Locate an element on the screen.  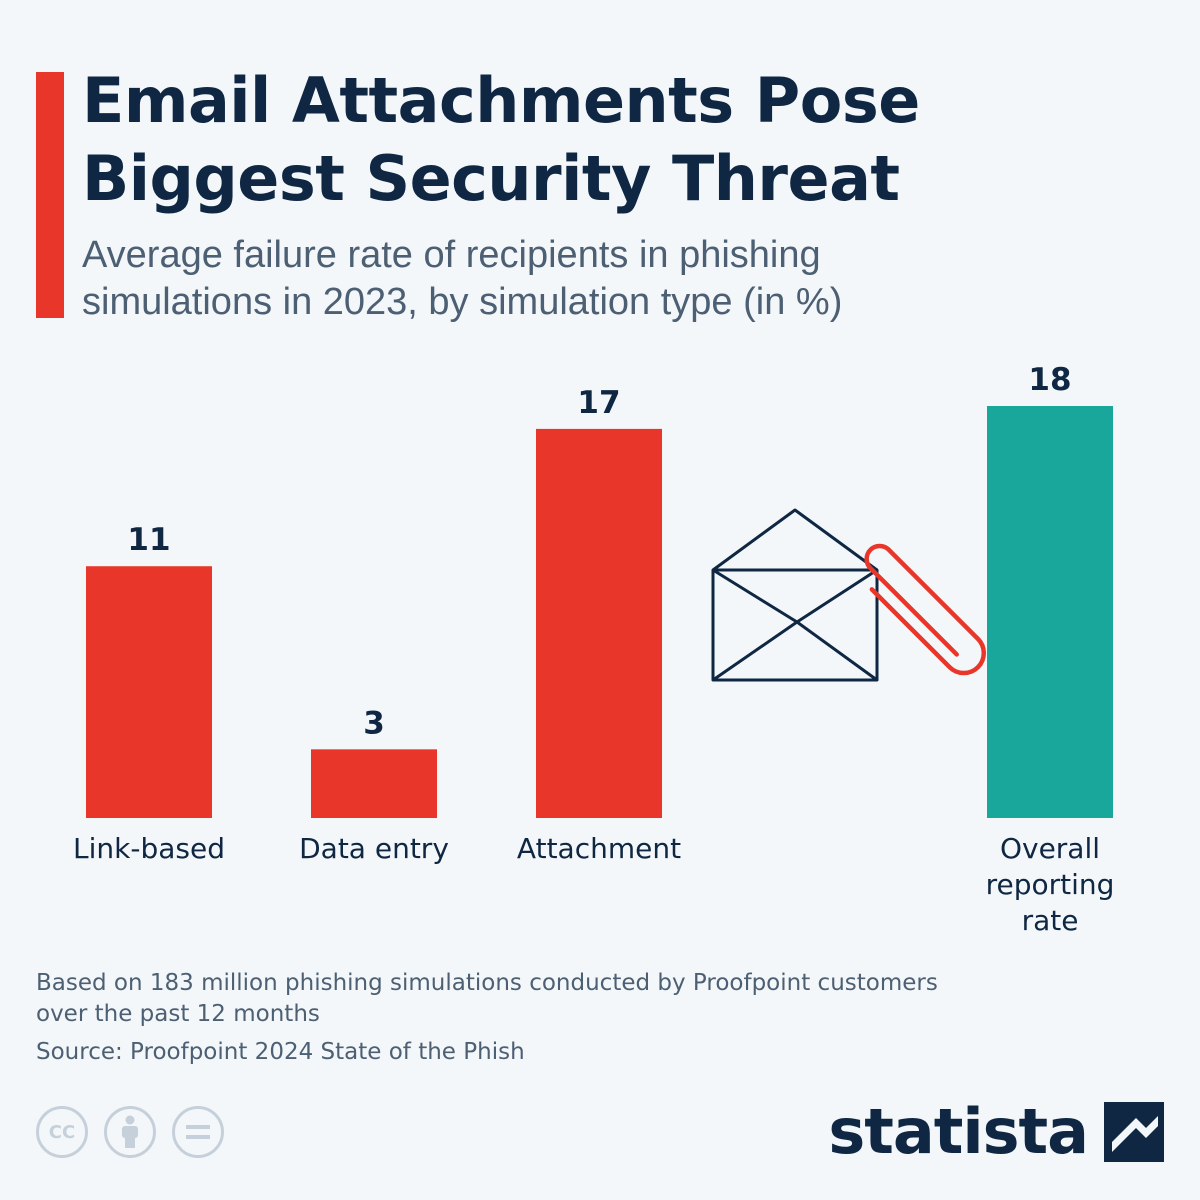
title-accent-bar is located at coordinates (50, 195).